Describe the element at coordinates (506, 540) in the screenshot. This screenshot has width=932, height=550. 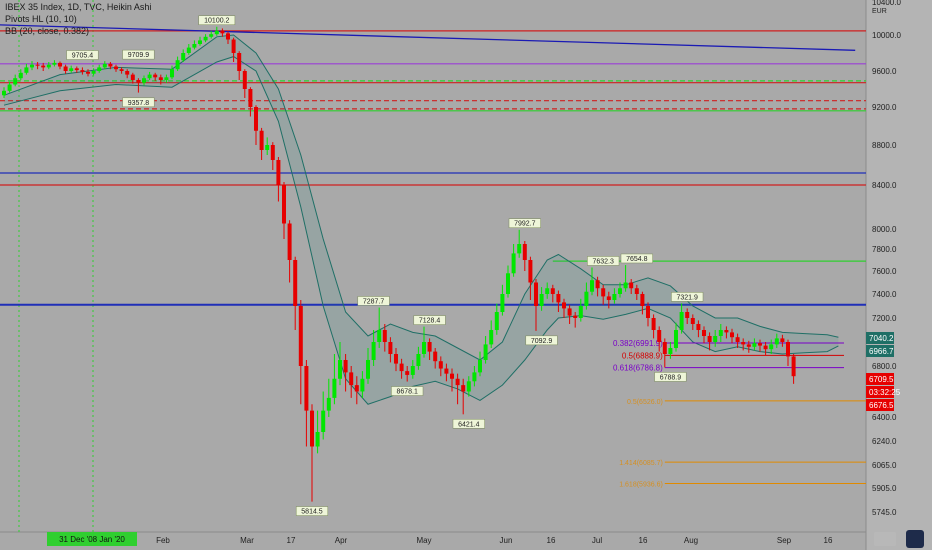
I see `x-axis-tick-label: Jun` at that location.